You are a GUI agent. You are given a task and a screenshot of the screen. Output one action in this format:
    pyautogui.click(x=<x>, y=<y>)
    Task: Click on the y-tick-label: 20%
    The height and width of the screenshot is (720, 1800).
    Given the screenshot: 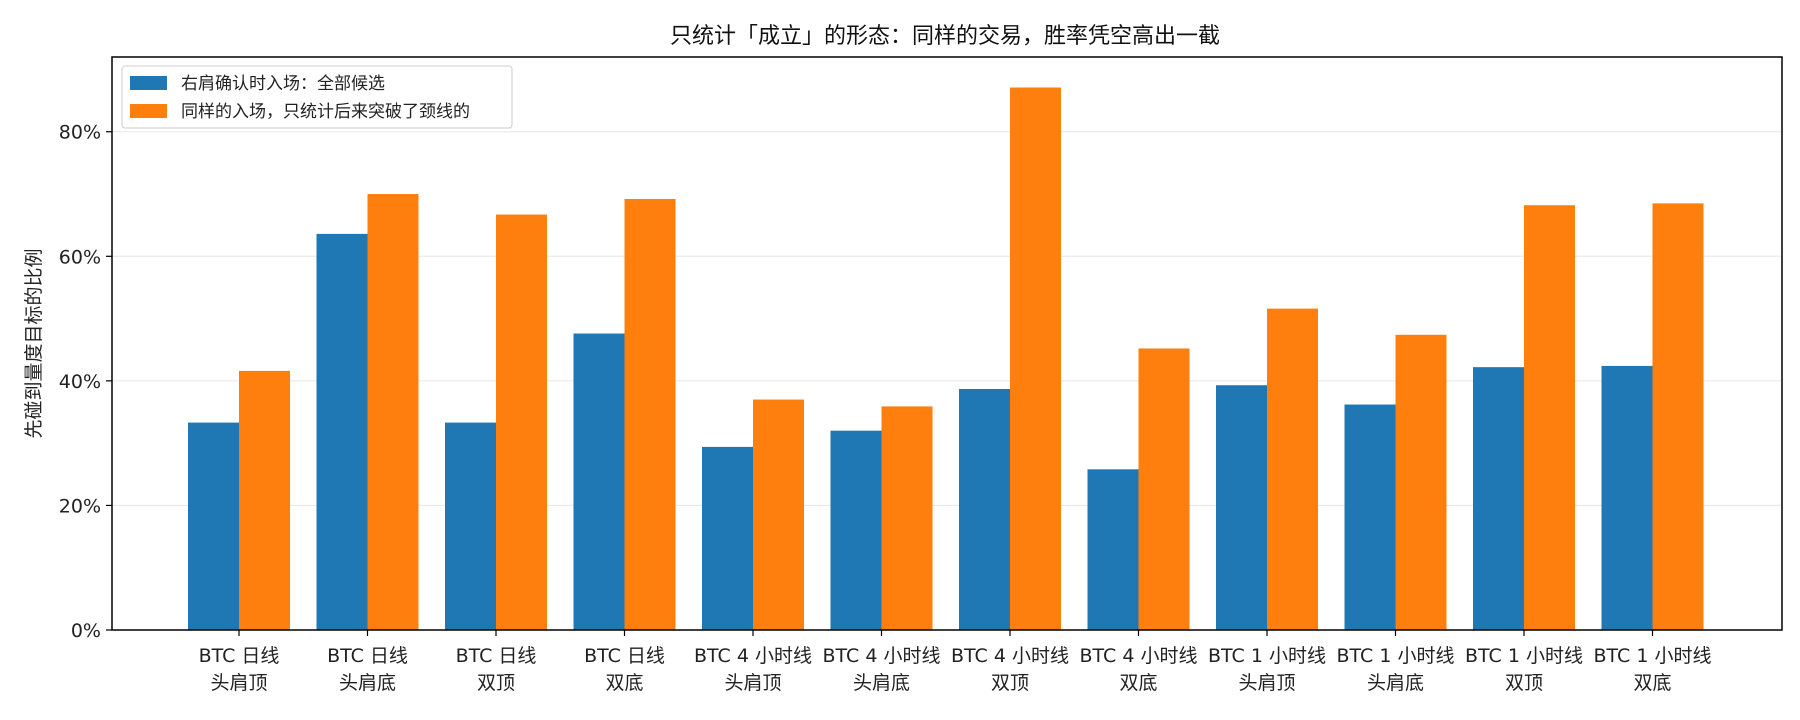 What is the action you would take?
    pyautogui.click(x=80, y=506)
    